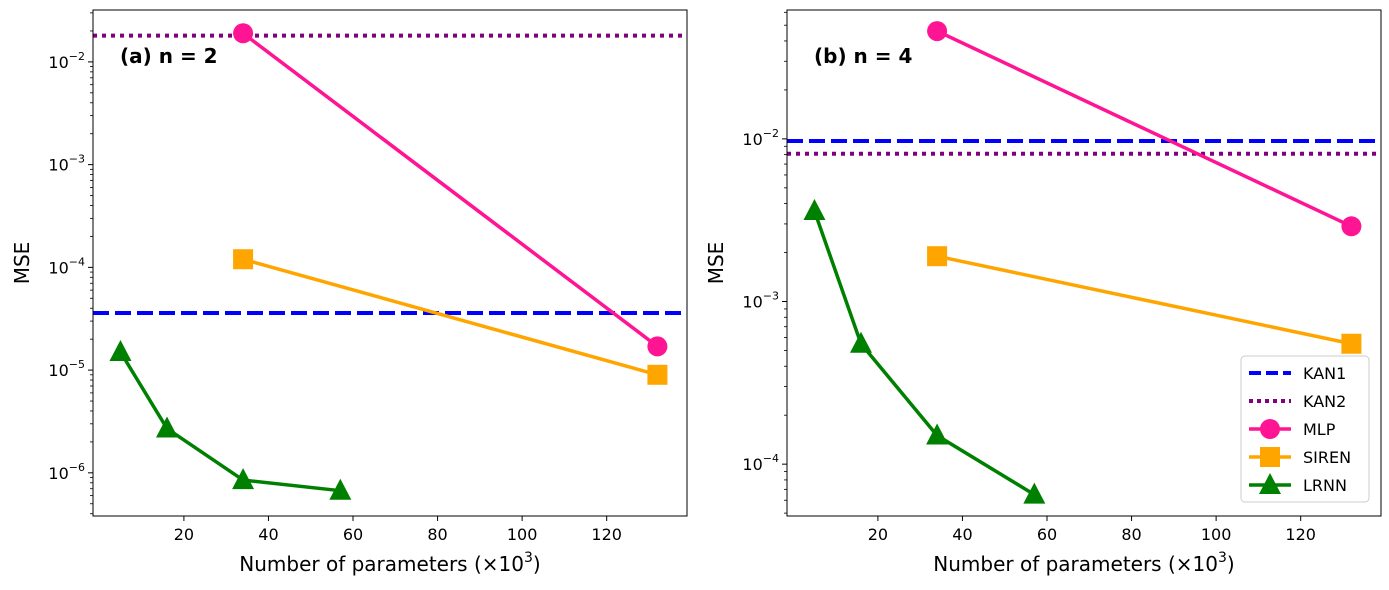 This screenshot has height=590, width=1389. I want to click on legend-marker-mlp, so click(1270, 429).